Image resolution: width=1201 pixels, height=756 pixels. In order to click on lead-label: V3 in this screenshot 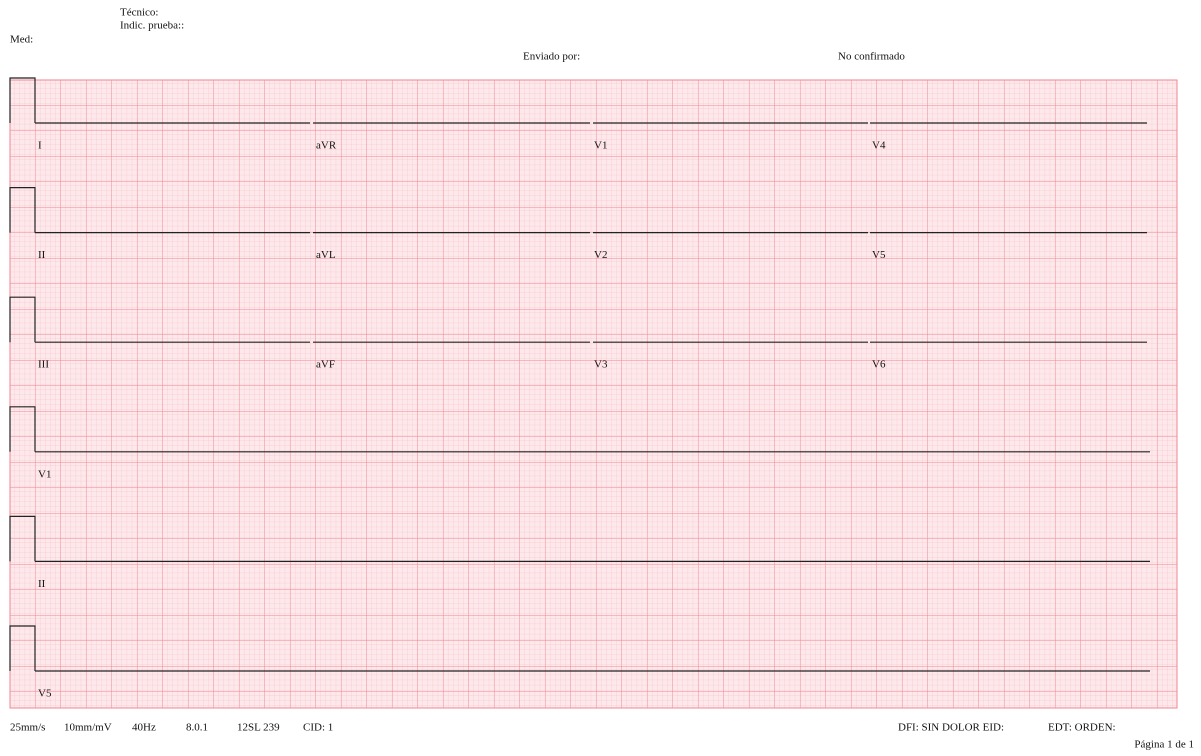, I will do `click(601, 365)`.